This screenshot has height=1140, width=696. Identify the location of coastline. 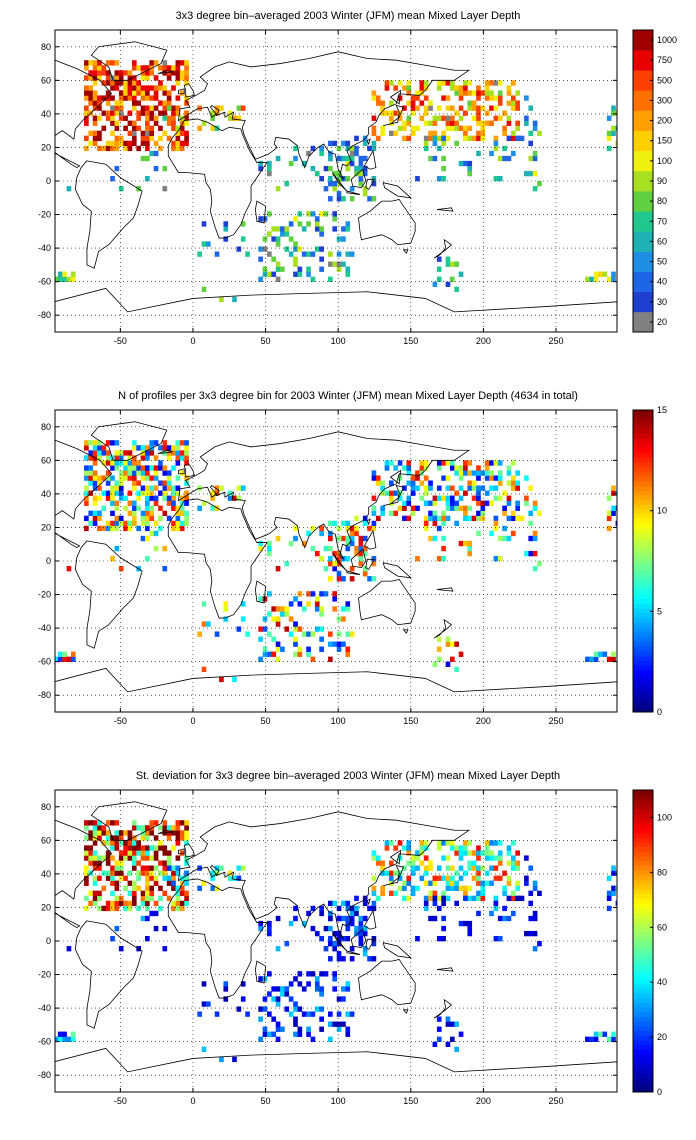
(353, 572).